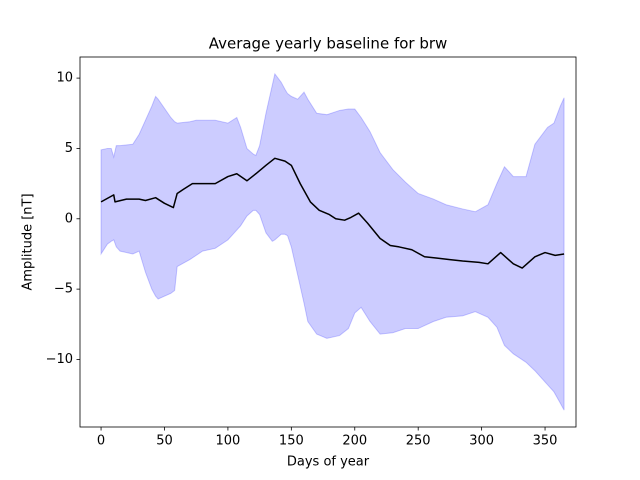 The image size is (640, 480). What do you see at coordinates (328, 462) in the screenshot?
I see `x-axis-label: Days of year` at bounding box center [328, 462].